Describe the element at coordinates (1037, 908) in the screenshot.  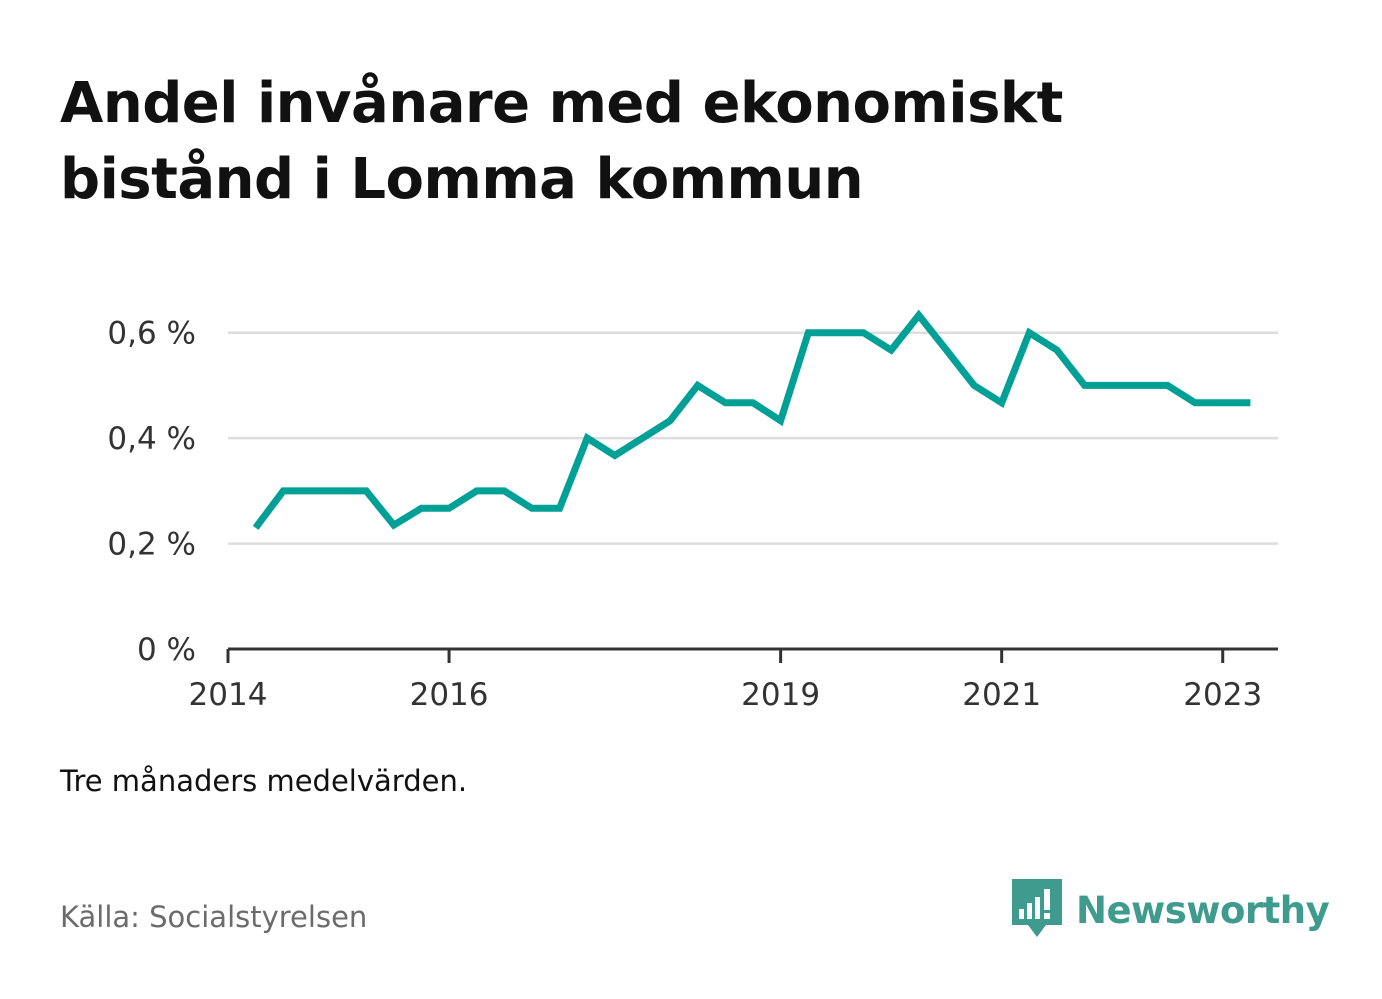
I see `newsworthy-chart-bubble-icon` at that location.